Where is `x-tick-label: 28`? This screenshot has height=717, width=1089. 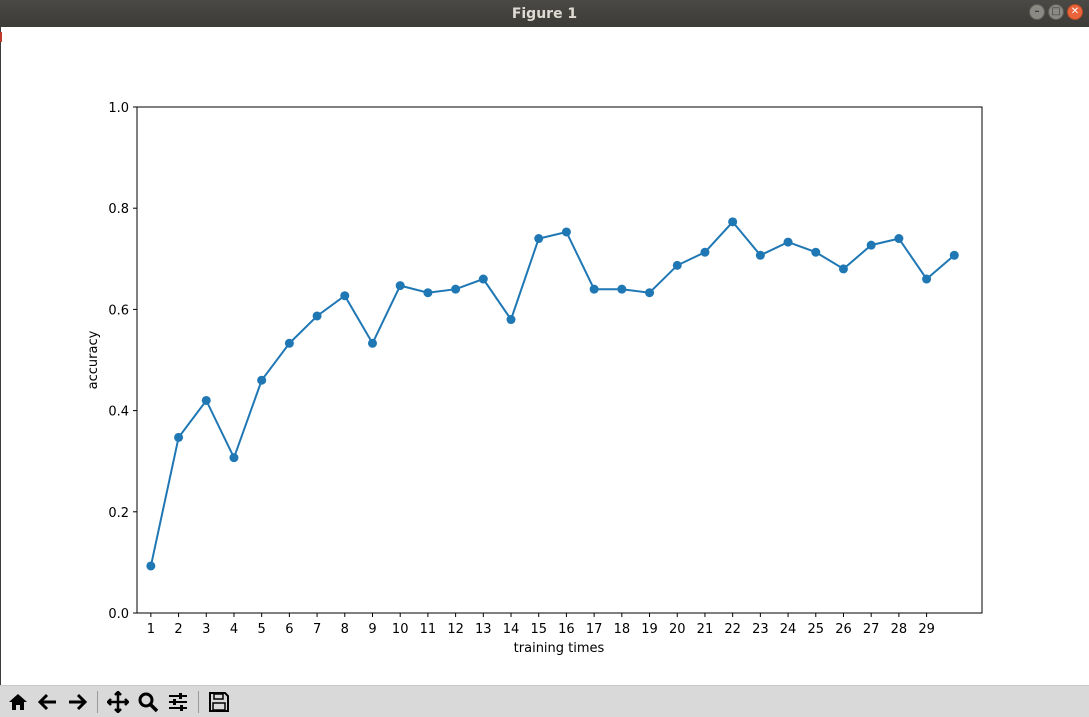
x-tick-label: 28 is located at coordinates (899, 629).